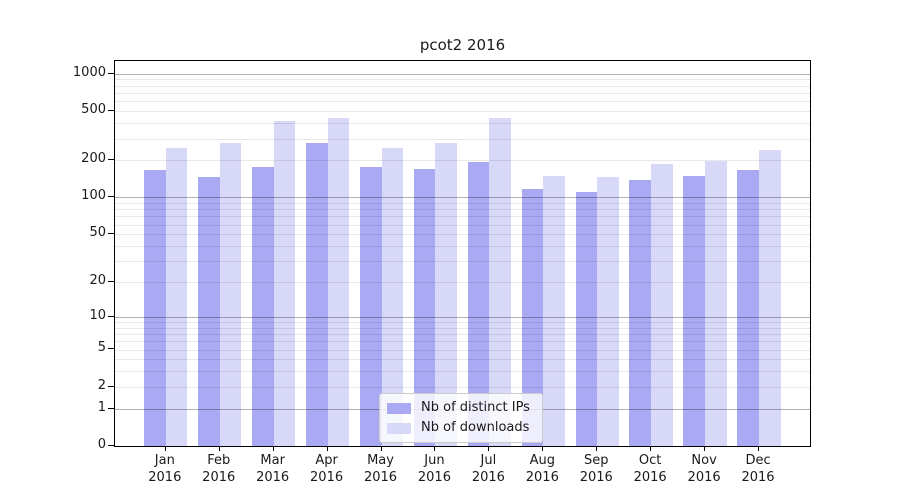 The image size is (900, 500). What do you see at coordinates (716, 303) in the screenshot?
I see `bar-downloads-nov` at bounding box center [716, 303].